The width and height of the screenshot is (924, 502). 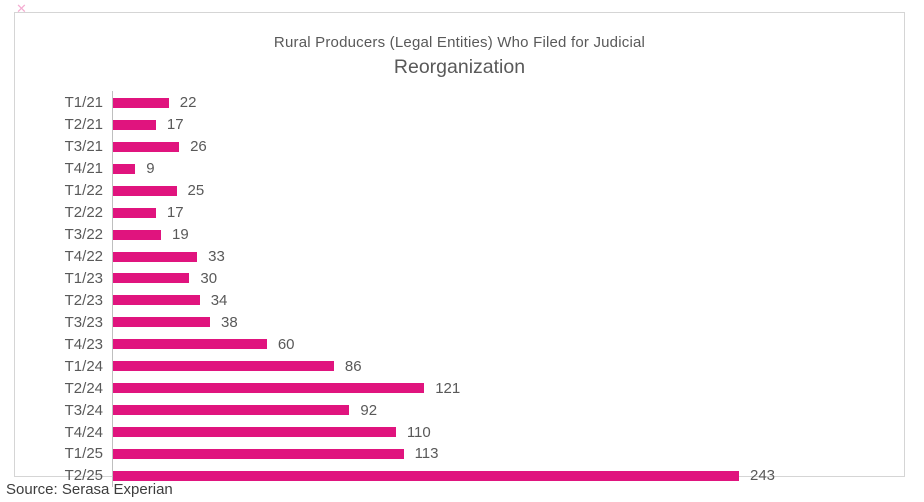 I want to click on bar-row: T4/22 33, so click(x=482, y=257).